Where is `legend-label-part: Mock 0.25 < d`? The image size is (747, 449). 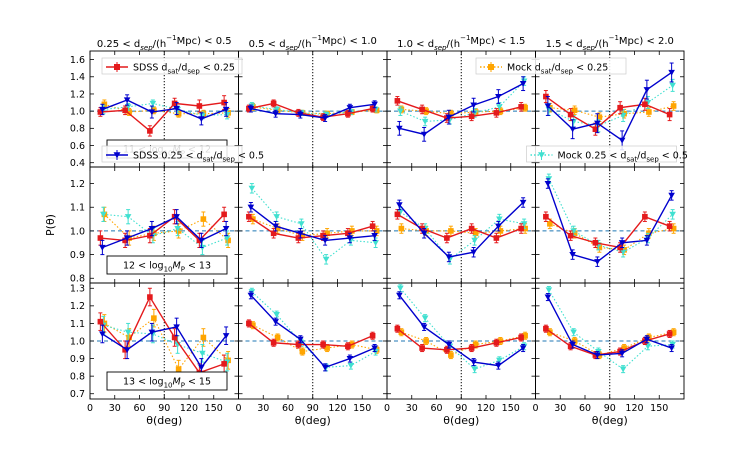
legend-label-part: Mock 0.25 < d is located at coordinates (592, 156).